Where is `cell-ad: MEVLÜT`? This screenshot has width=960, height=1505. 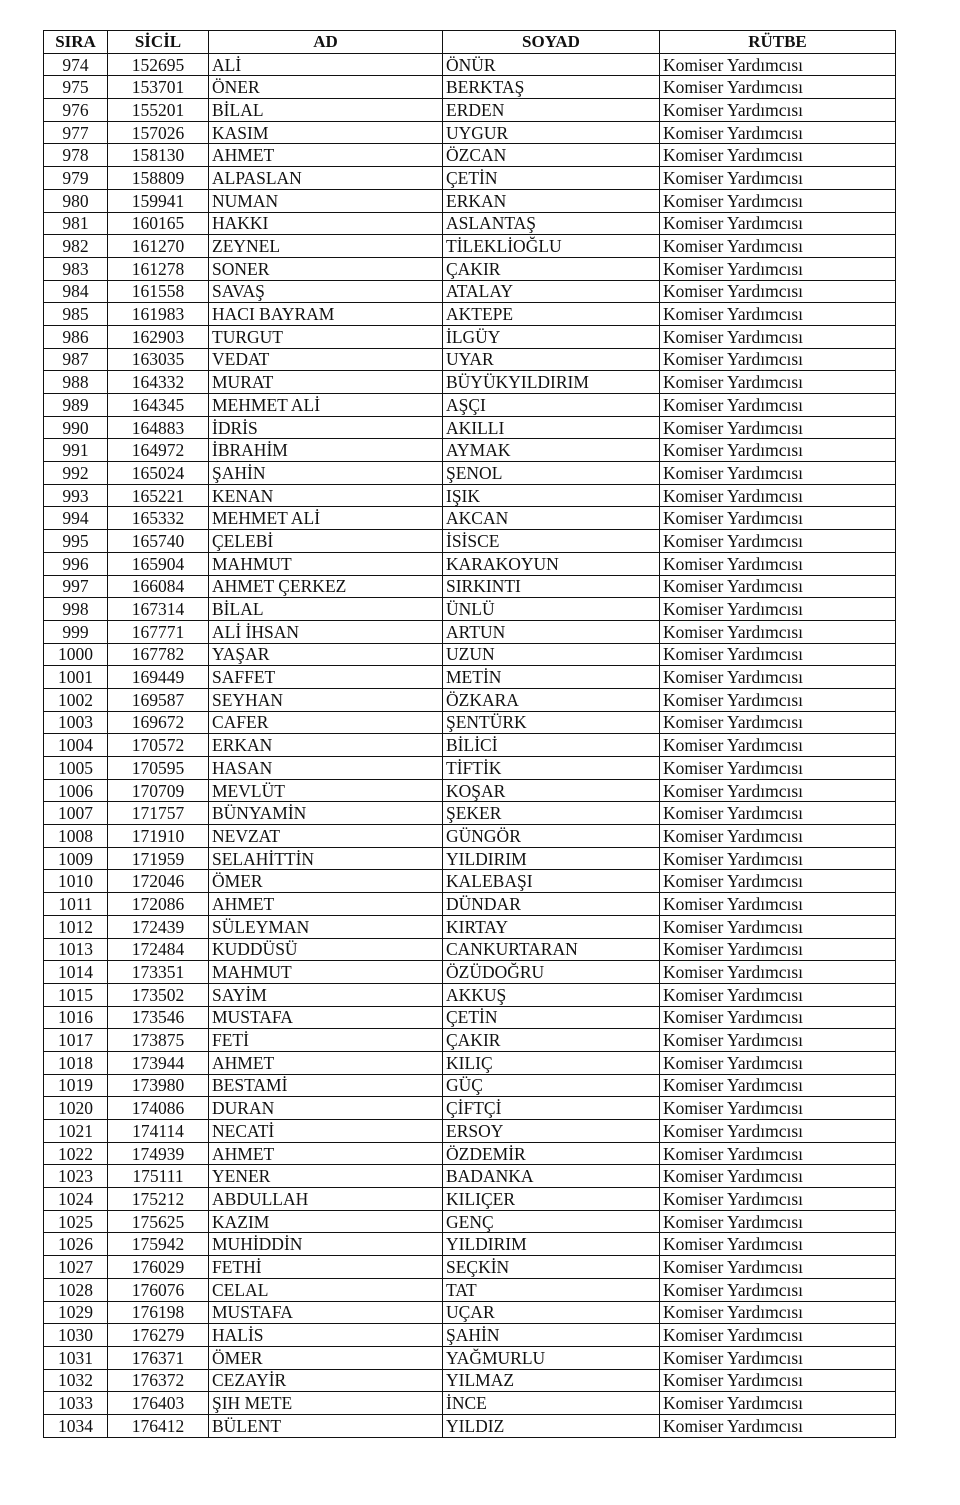 cell-ad: MEVLÜT is located at coordinates (325, 790).